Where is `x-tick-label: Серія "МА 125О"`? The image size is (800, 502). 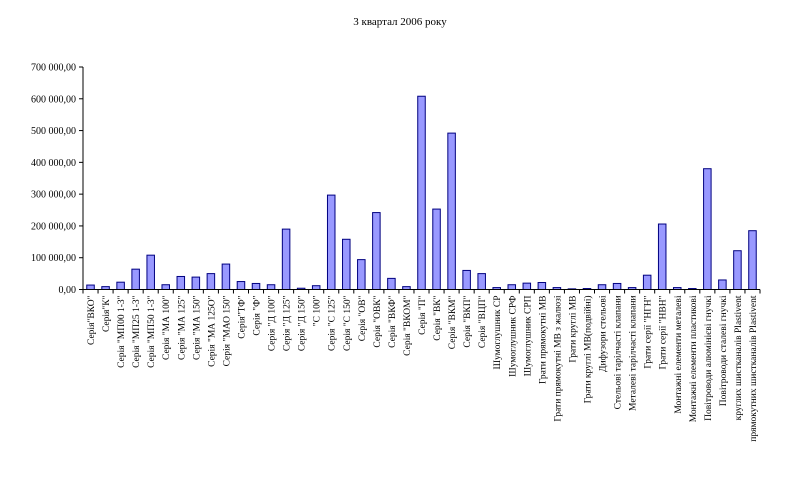 x-tick-label: Серія "МА 125О" is located at coordinates (212, 330).